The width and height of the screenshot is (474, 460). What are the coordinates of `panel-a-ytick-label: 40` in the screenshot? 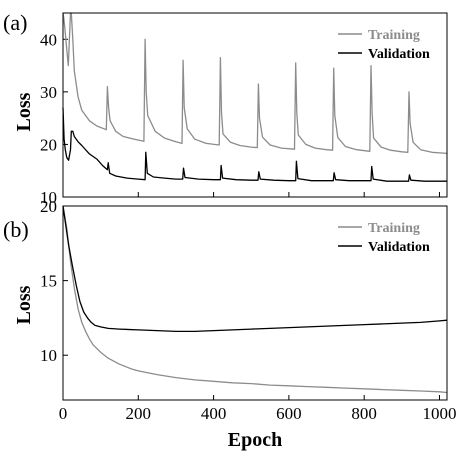 It's located at (48, 39).